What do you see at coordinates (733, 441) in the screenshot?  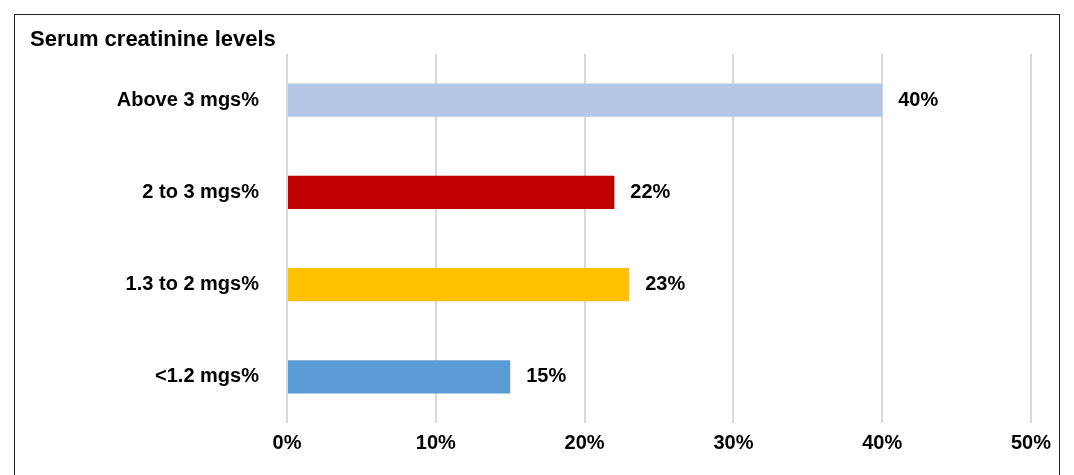 I see `x-tick-label: 30%` at bounding box center [733, 441].